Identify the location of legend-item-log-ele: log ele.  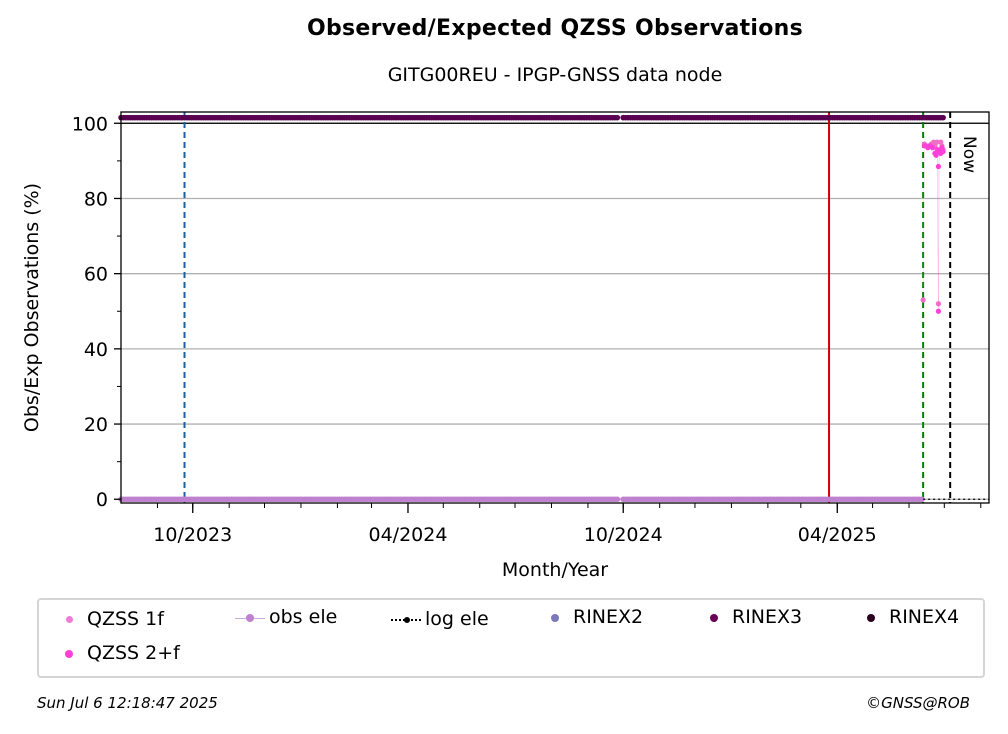
(440, 619).